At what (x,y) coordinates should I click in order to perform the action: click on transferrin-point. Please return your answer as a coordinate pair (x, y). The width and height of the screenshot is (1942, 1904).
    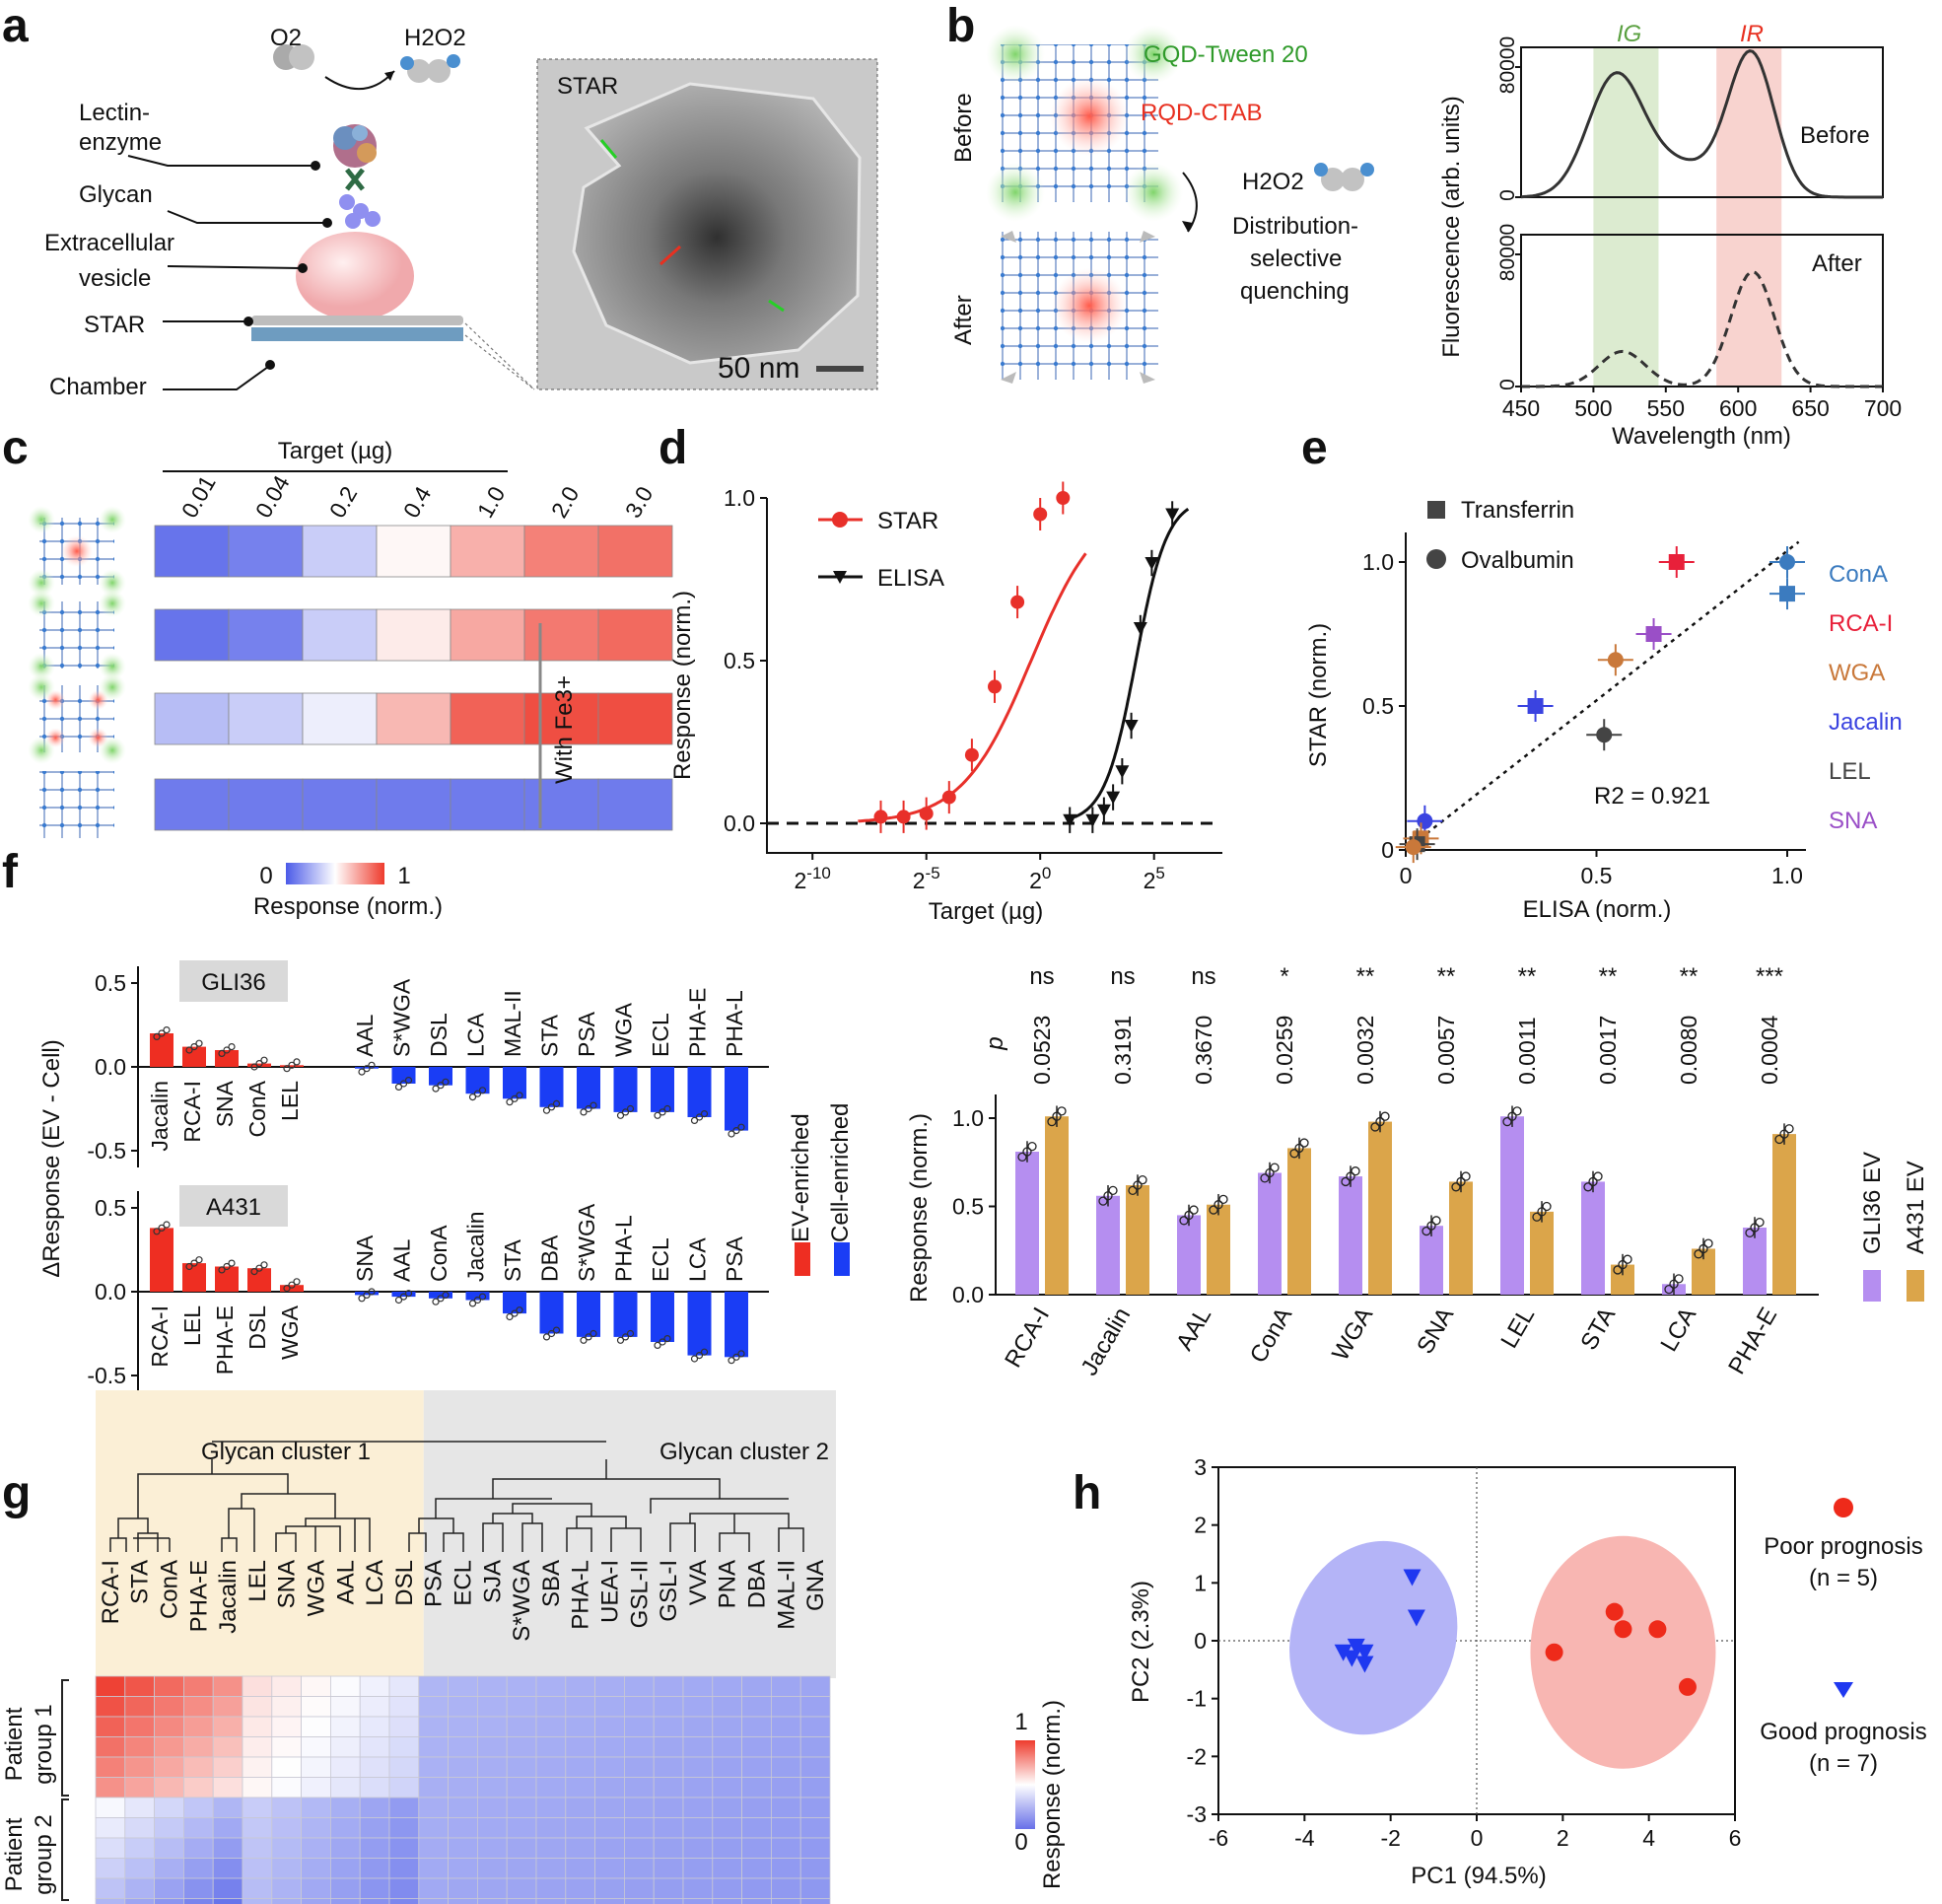
    Looking at the image, I should click on (1536, 706).